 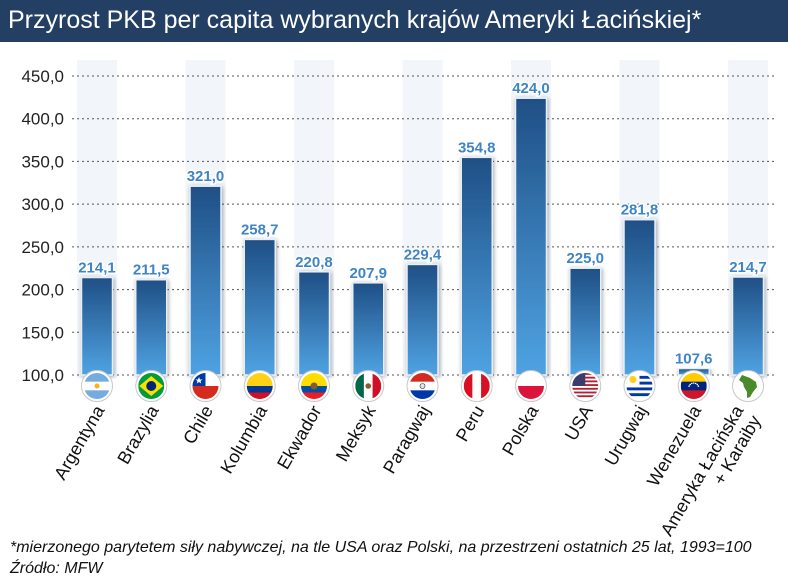 What do you see at coordinates (356, 433) in the screenshot?
I see `x-tick-label: Meksyk` at bounding box center [356, 433].